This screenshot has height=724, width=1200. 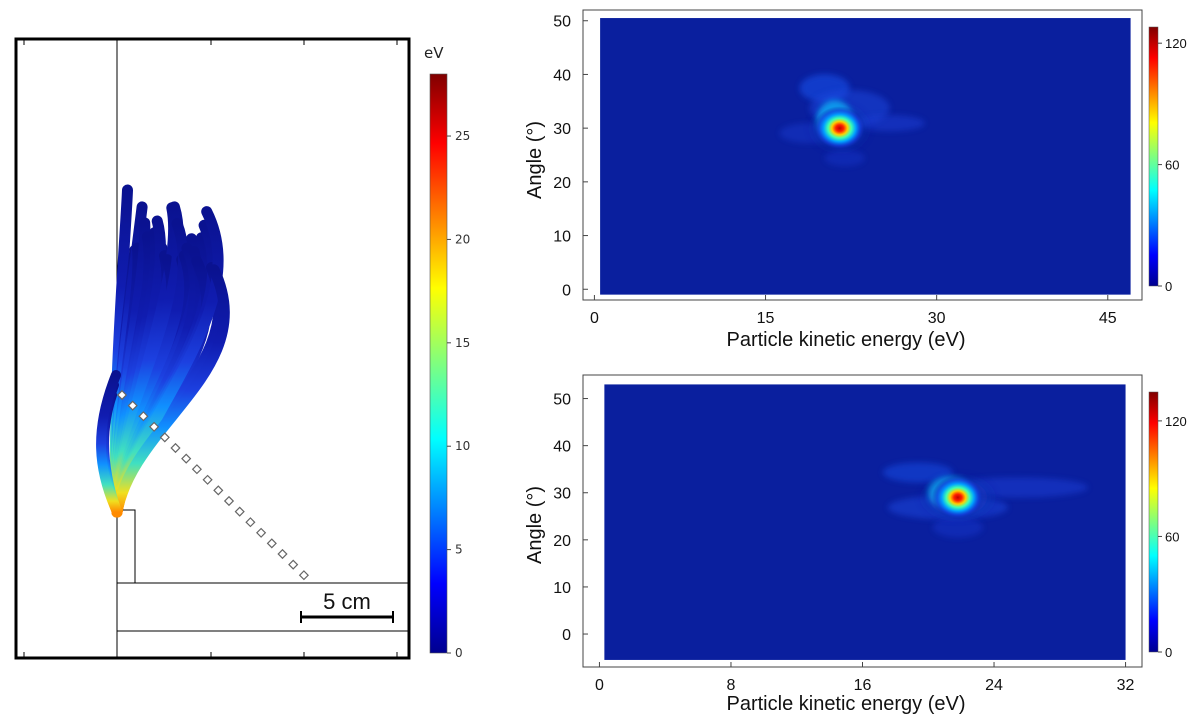 What do you see at coordinates (766, 318) in the screenshot?
I see `x-tick-label: 15` at bounding box center [766, 318].